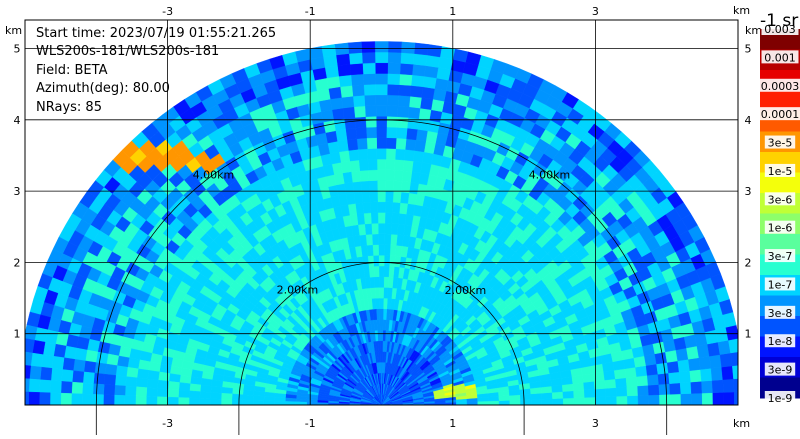 The image size is (800, 439). I want to click on colorbar-tick-label: 0.0003, so click(780, 86).